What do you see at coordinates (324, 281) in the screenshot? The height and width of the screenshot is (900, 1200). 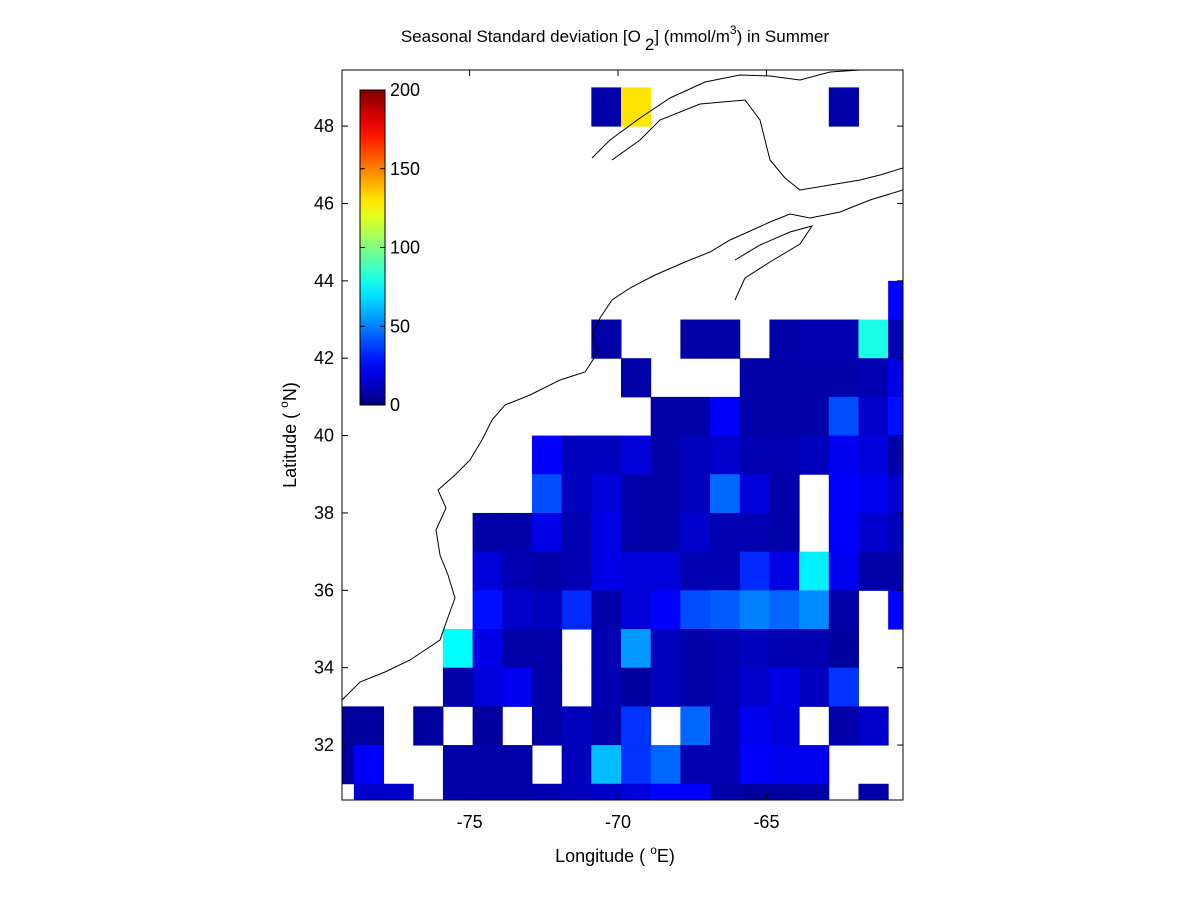 I see `y-tick-label: 44` at bounding box center [324, 281].